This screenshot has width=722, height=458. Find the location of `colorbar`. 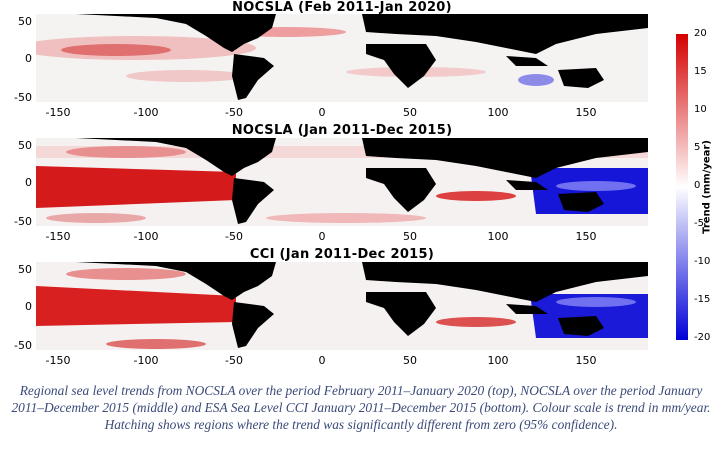

colorbar is located at coordinates (682, 187).